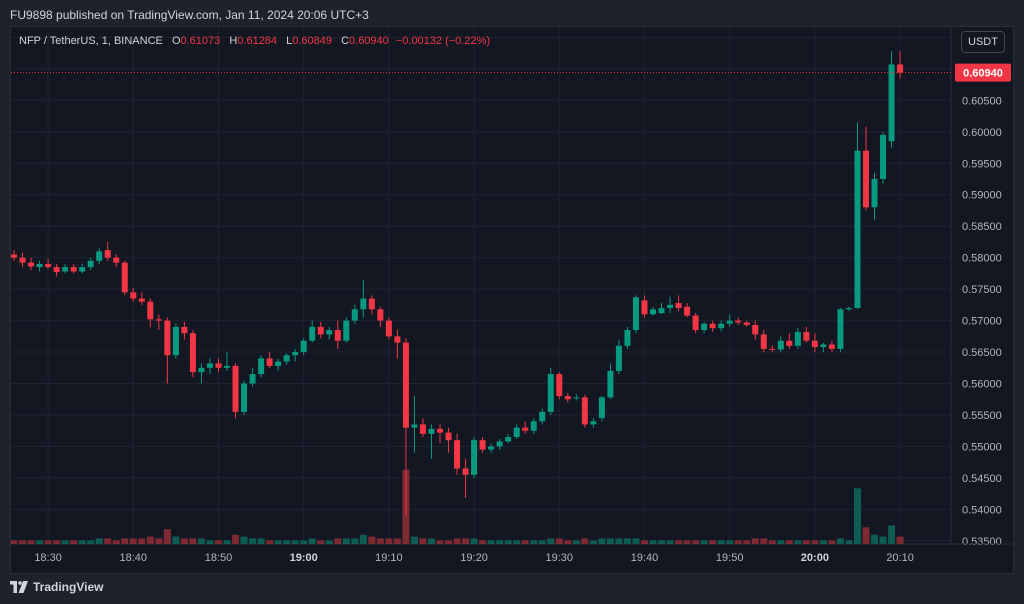  What do you see at coordinates (443, 41) in the screenshot?
I see `change-value: −0.00132 (−0.22%)` at bounding box center [443, 41].